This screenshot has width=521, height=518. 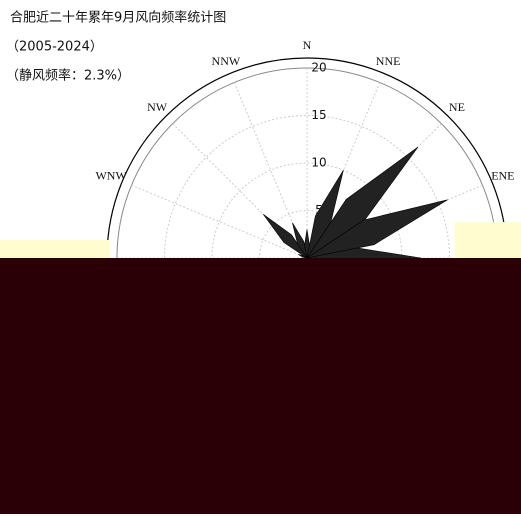 I want to click on direction-label: NE, so click(x=457, y=107).